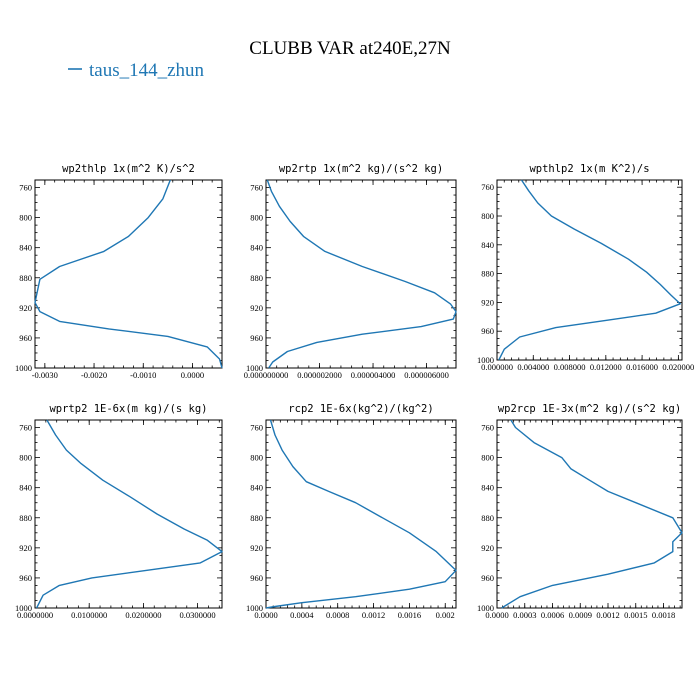 This screenshot has height=700, width=700. Describe the element at coordinates (350, 48) in the screenshot. I see `figure-title: CLUBB VAR at240E,27N` at that location.